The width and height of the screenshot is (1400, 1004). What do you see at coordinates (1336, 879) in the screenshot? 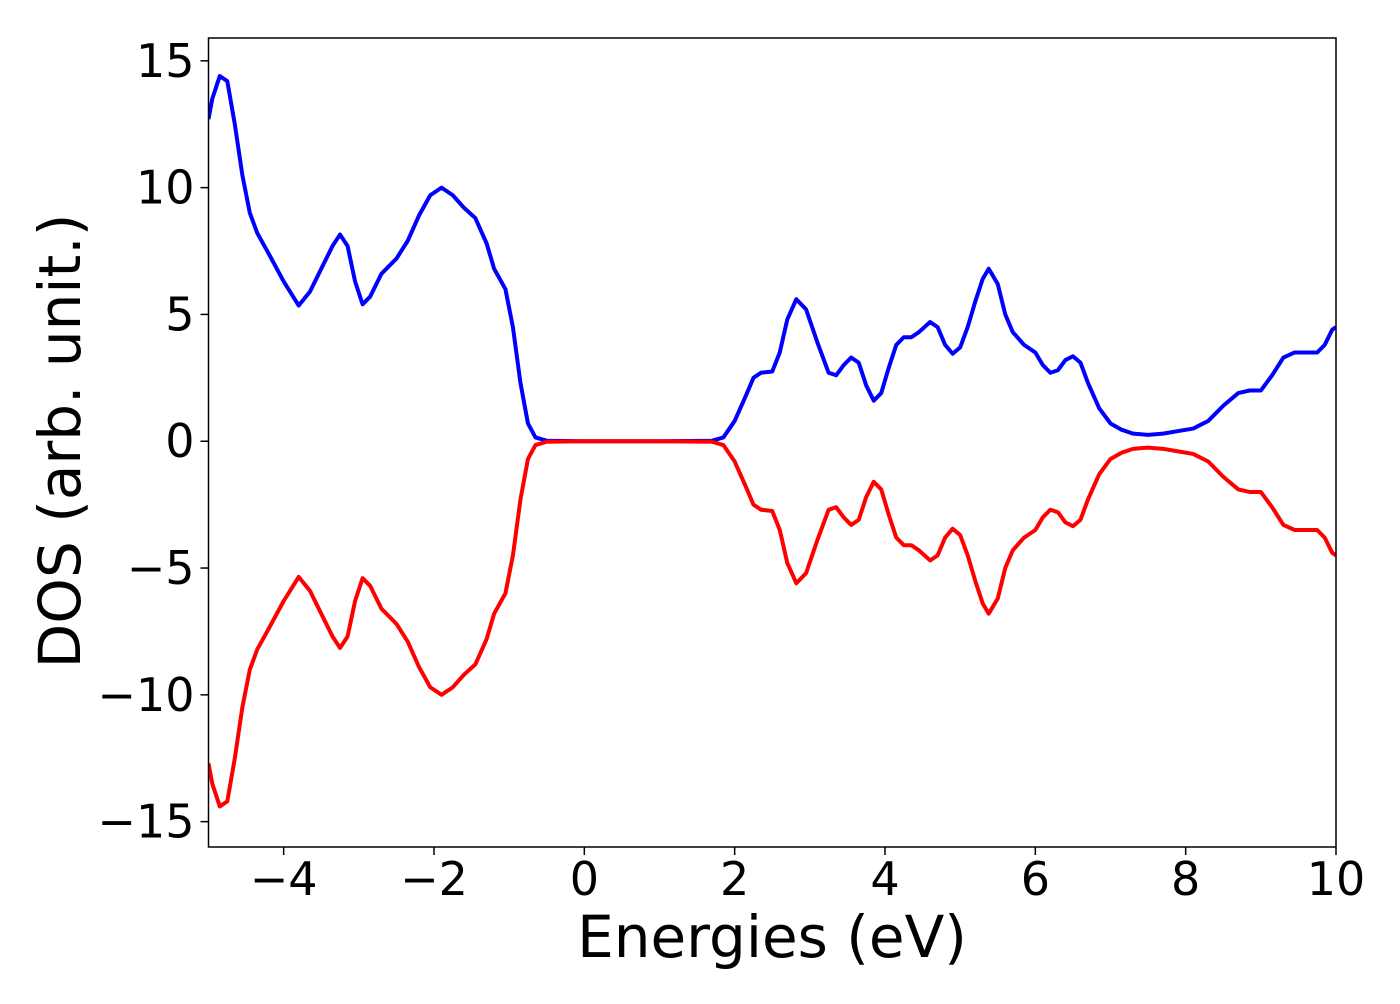
I see `x-tick-label: 10` at bounding box center [1336, 879].